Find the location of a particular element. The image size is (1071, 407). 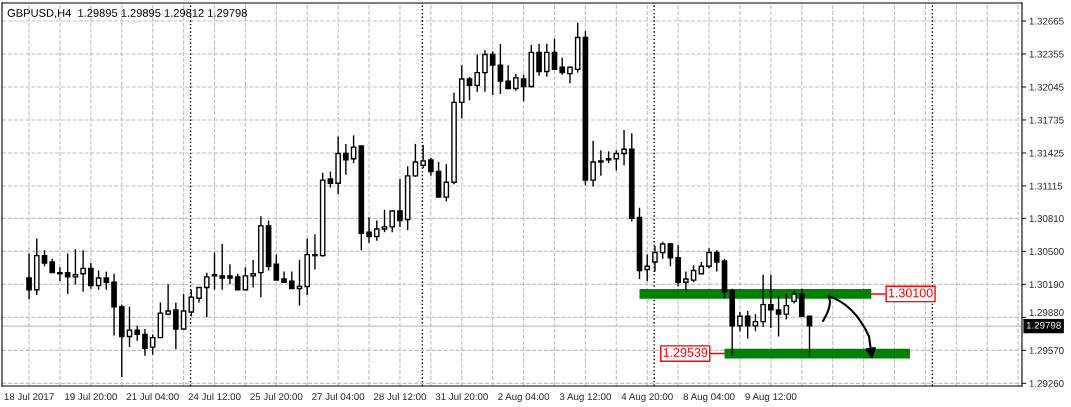

y-tick-label: 1.29570 is located at coordinates (1046, 350).